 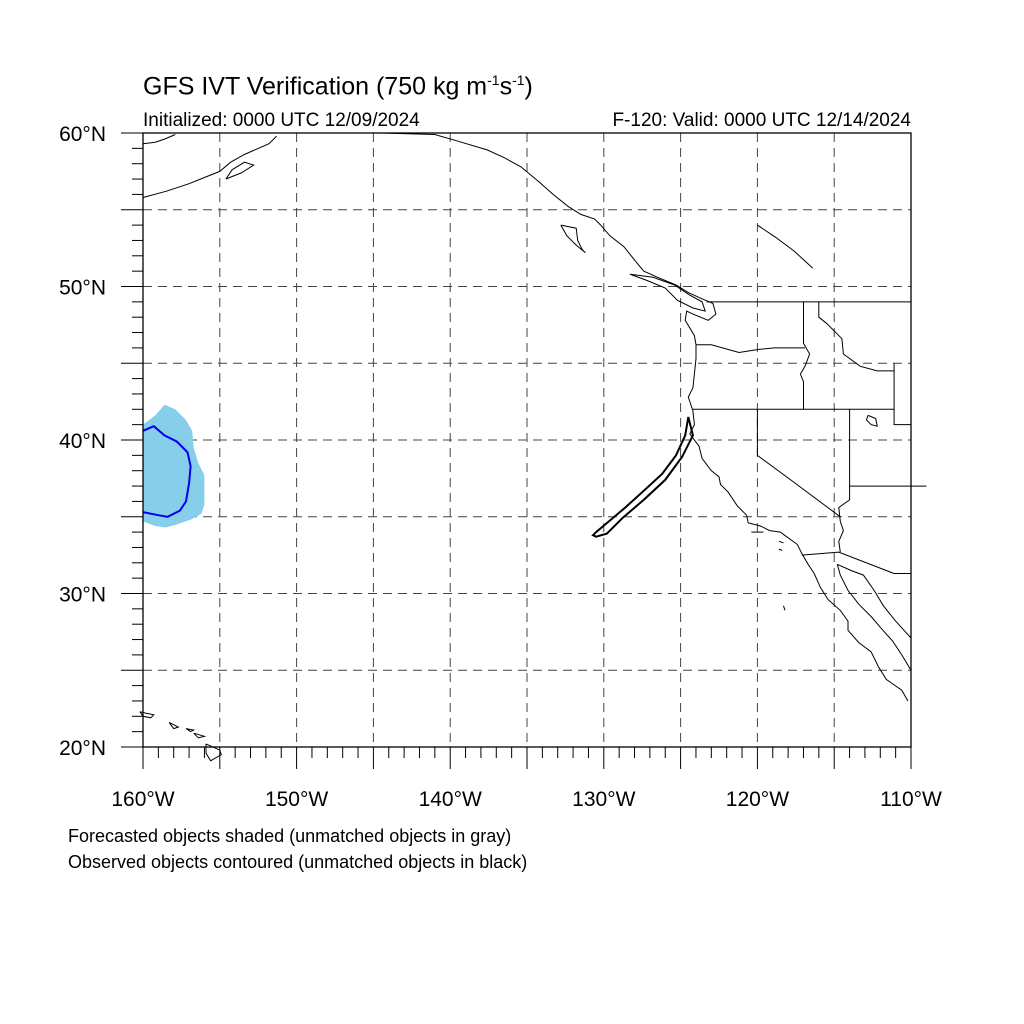 I want to click on matched-object-contour, so click(x=167, y=471).